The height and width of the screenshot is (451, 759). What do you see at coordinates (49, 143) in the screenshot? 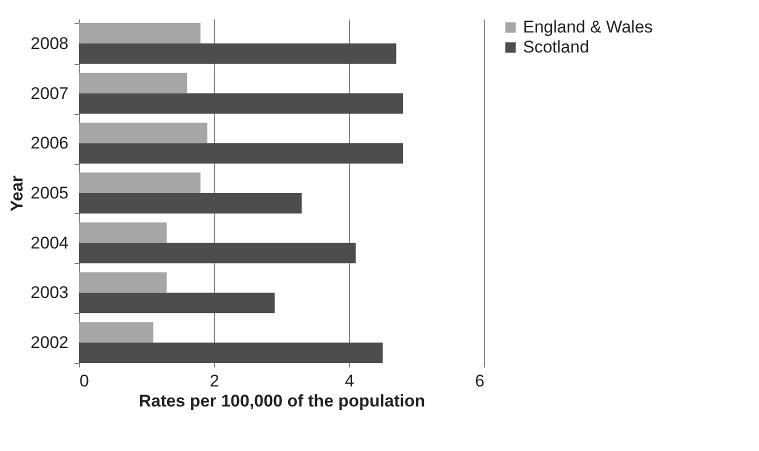
I see `y-tick-label: 2006` at bounding box center [49, 143].